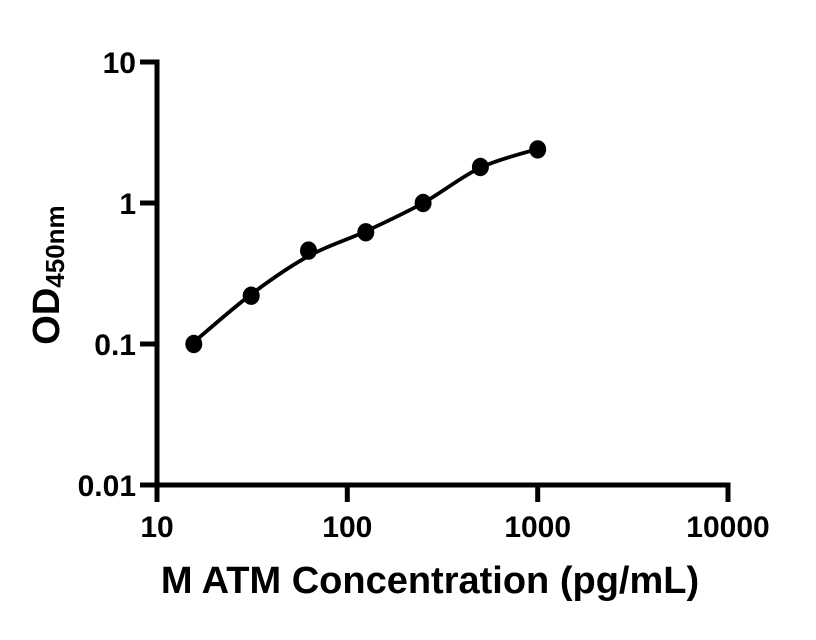  Describe the element at coordinates (47, 316) in the screenshot. I see `y-axis-title-text: OD` at that location.